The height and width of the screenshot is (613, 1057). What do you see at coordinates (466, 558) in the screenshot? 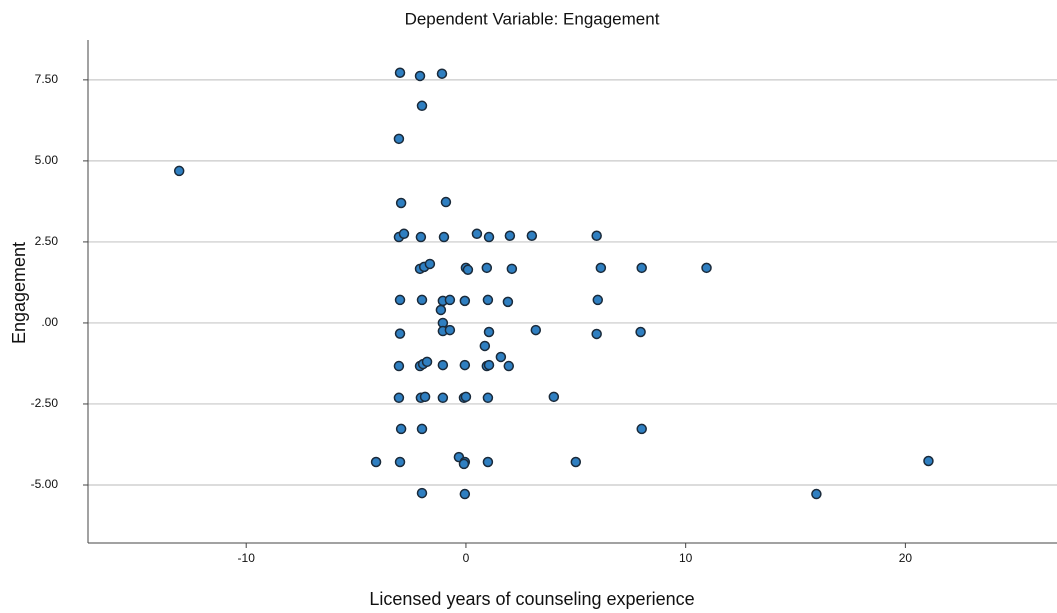
I see `x-tick-label: 0` at bounding box center [466, 558].